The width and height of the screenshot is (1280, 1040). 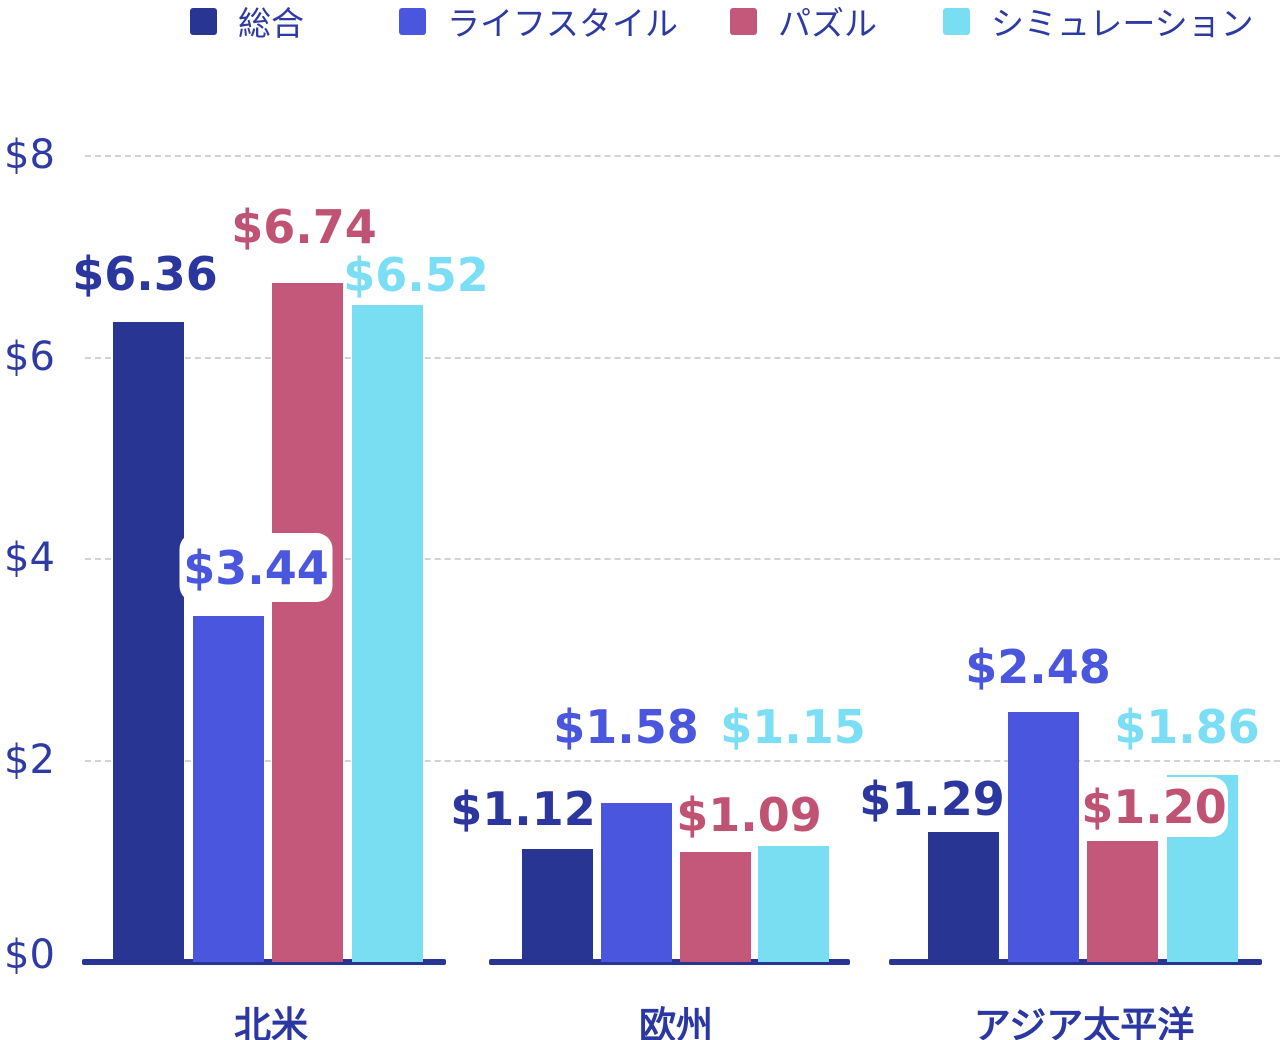 I want to click on value-label: $1.15, so click(x=793, y=727).